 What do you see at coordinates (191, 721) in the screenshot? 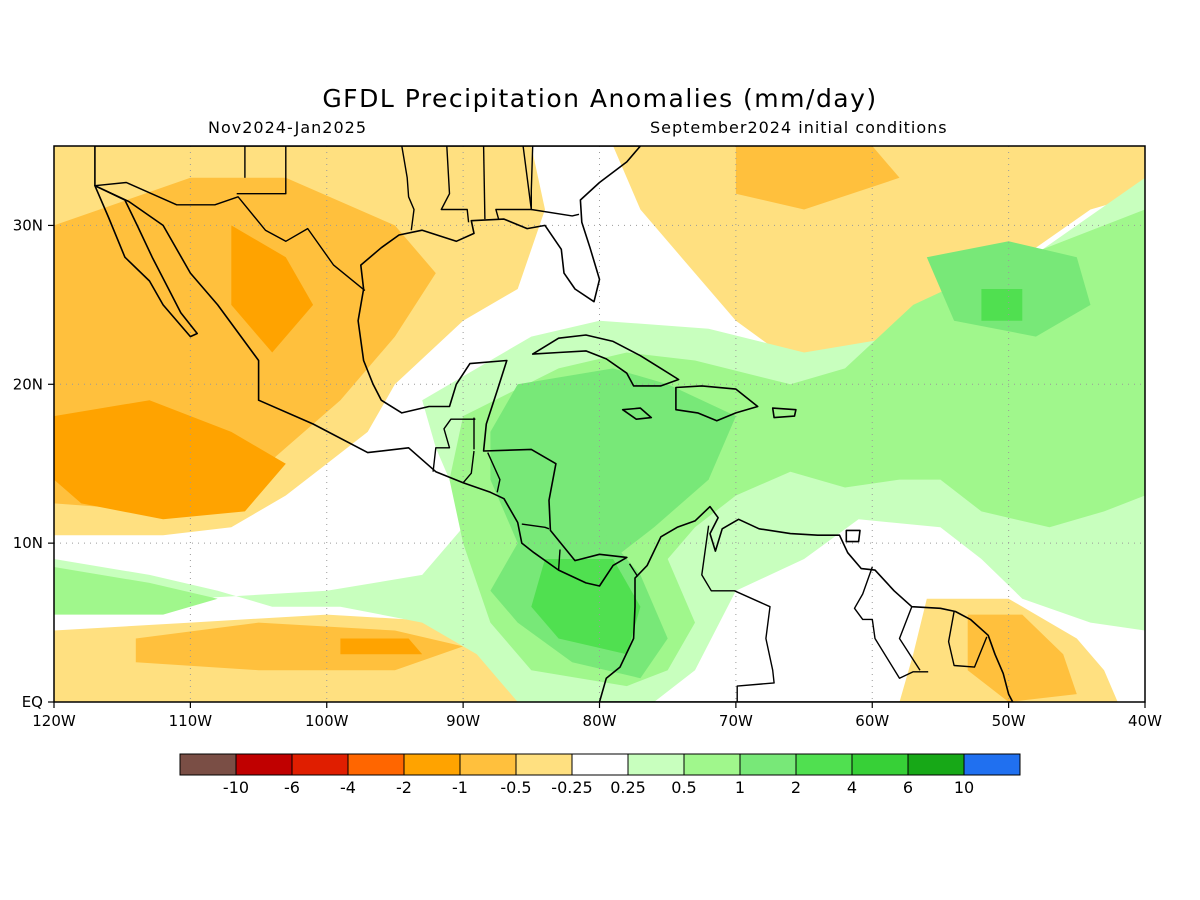
I see `lon-tick-label-1: 110W` at bounding box center [191, 721].